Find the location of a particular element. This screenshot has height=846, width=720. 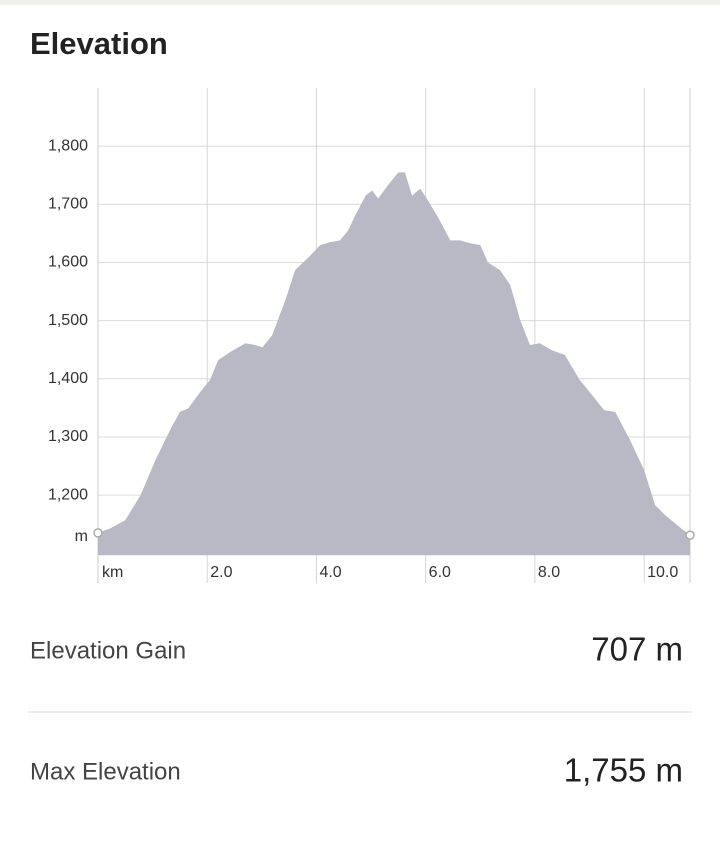

y-tick-label: 1,300 is located at coordinates (68, 436).